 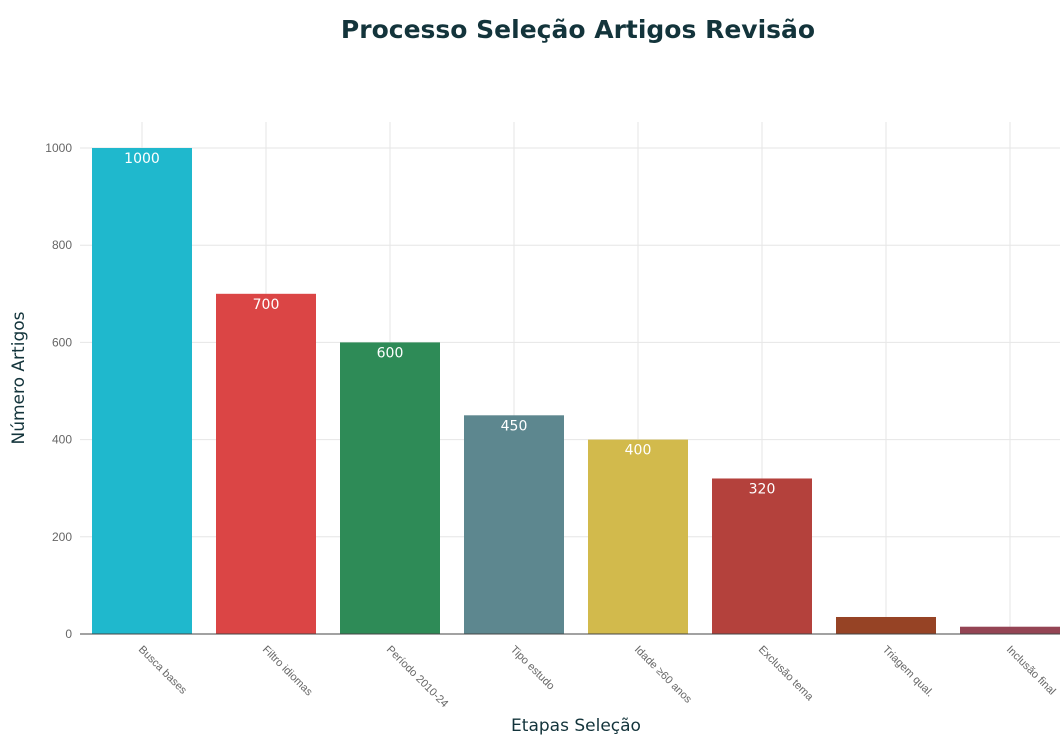 I want to click on x-tick-label: Idade ≥60 anos, so click(x=663, y=675).